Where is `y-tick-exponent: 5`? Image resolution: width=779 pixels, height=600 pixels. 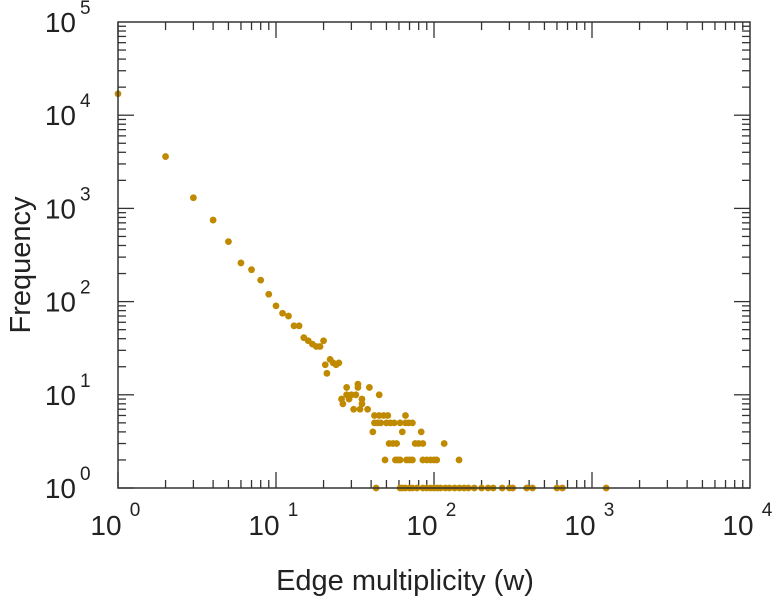 y-tick-exponent: 5 is located at coordinates (85, 9).